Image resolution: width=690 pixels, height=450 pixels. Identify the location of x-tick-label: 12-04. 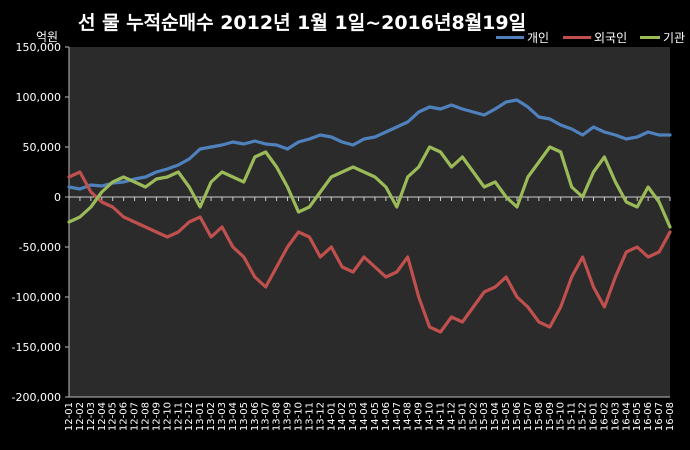
(102, 416).